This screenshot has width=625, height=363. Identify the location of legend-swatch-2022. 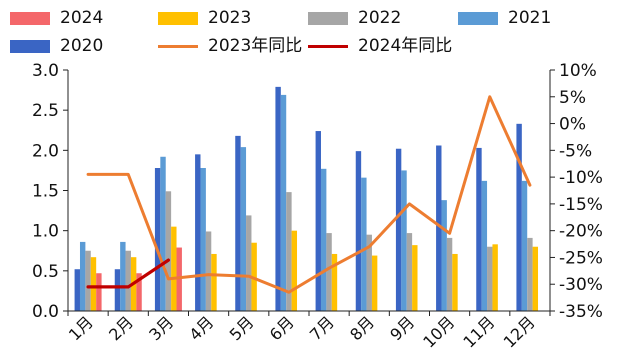
(328, 18).